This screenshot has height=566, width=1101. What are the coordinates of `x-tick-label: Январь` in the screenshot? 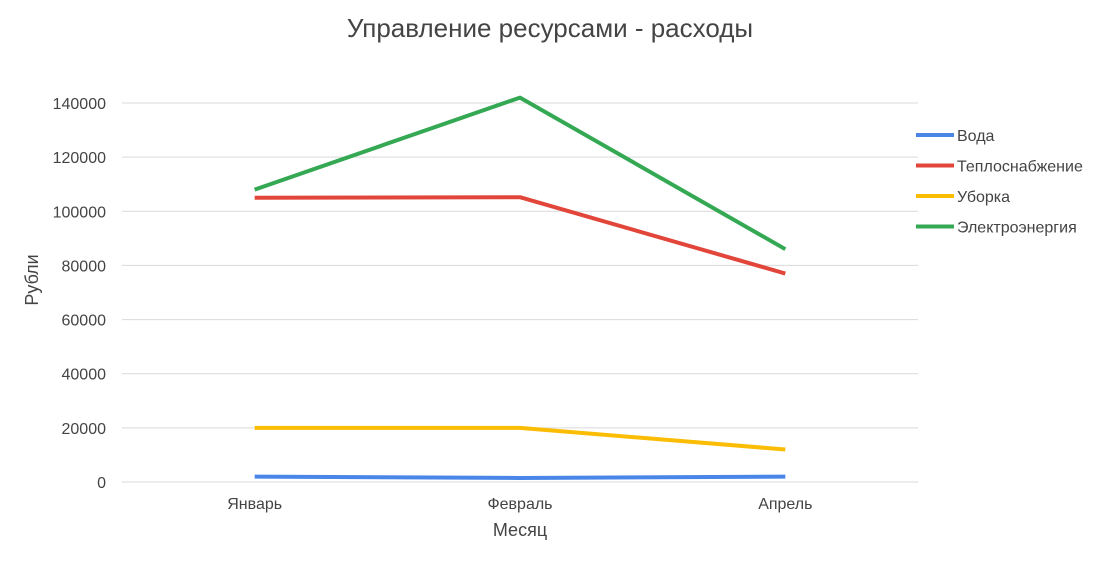 It's located at (254, 504).